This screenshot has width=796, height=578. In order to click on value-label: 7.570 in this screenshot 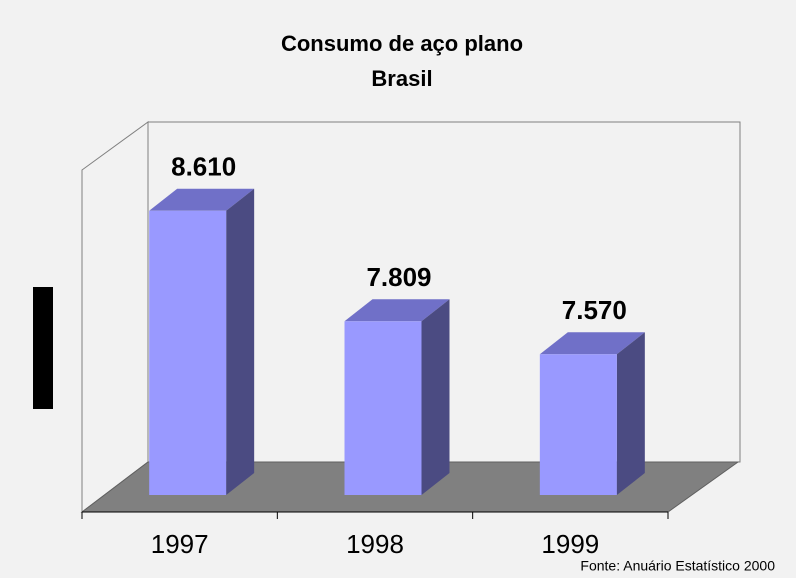, I will do `click(594, 310)`.